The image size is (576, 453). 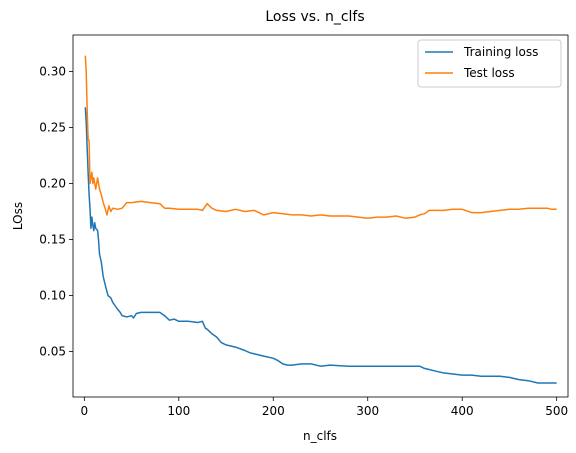 I want to click on y-tick-label: 0.30, so click(x=52, y=71).